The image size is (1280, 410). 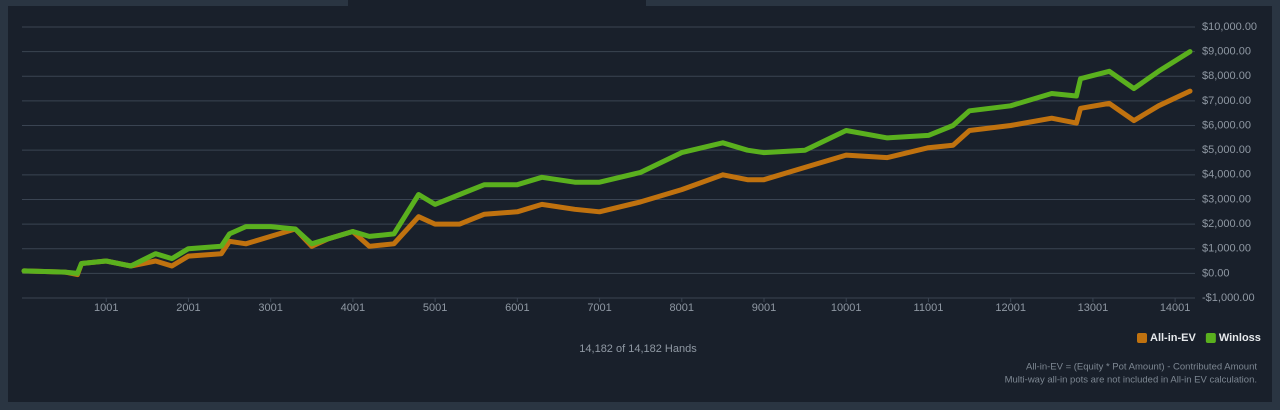 What do you see at coordinates (682, 308) in the screenshot?
I see `x-tick-label: 8001` at bounding box center [682, 308].